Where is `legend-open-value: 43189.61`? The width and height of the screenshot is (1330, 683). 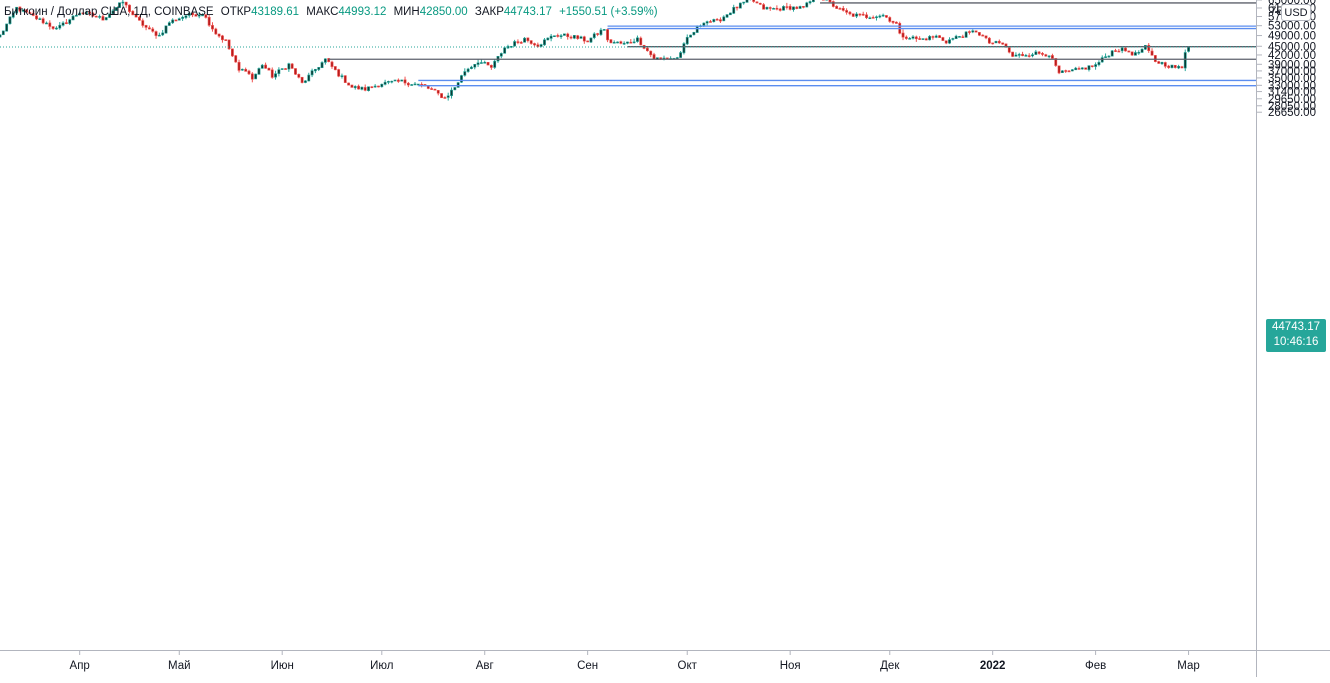
legend-open-value: 43189.61 is located at coordinates (275, 12).